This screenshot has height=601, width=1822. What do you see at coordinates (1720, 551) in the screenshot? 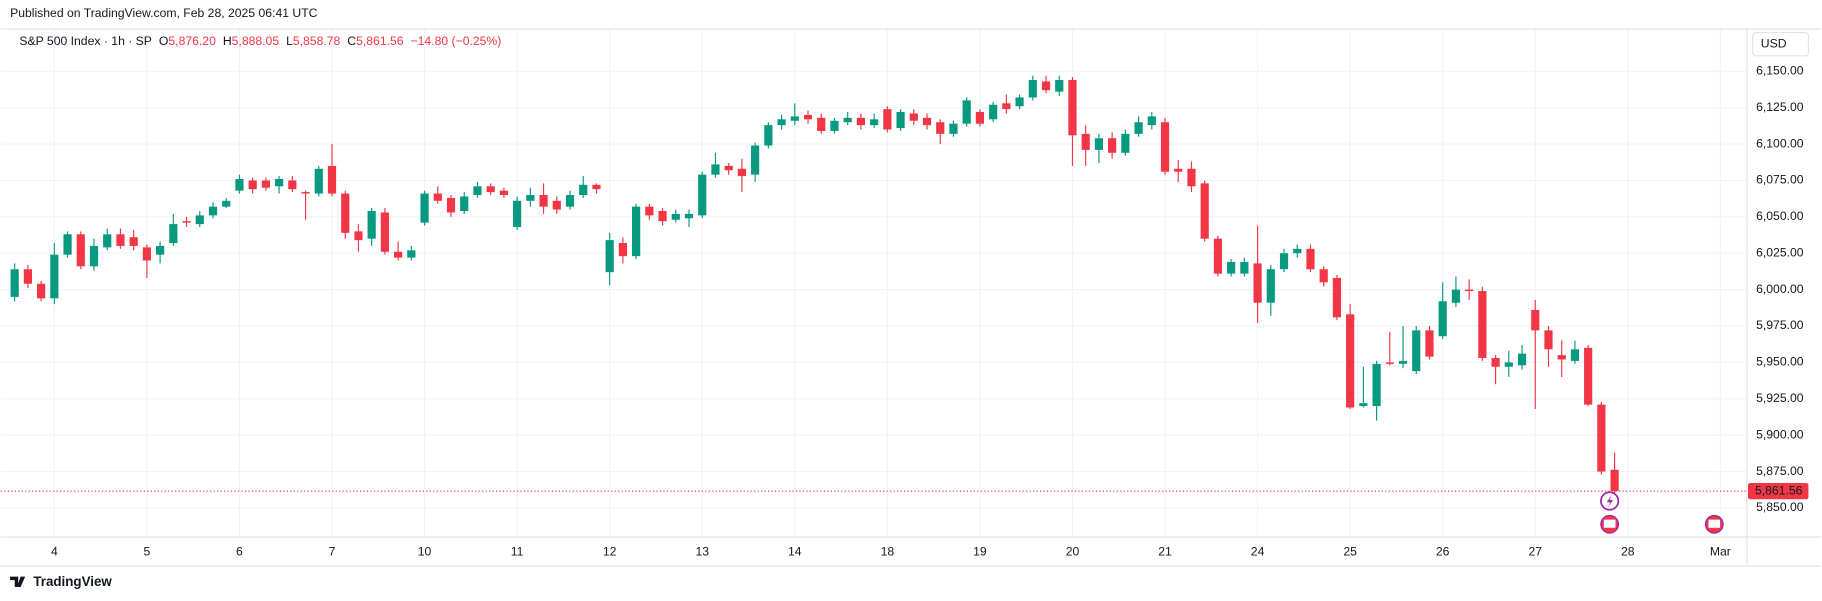
I see `x-tick-label: Mar` at bounding box center [1720, 551].